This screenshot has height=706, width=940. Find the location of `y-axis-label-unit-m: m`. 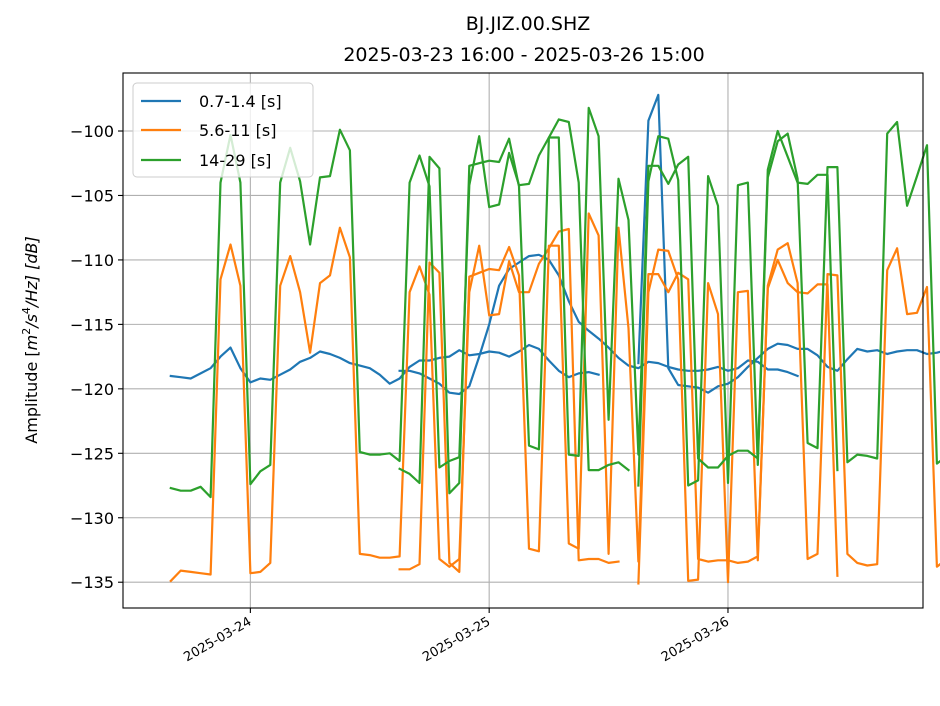

y-axis-label-unit-m: m is located at coordinates (31, 343).